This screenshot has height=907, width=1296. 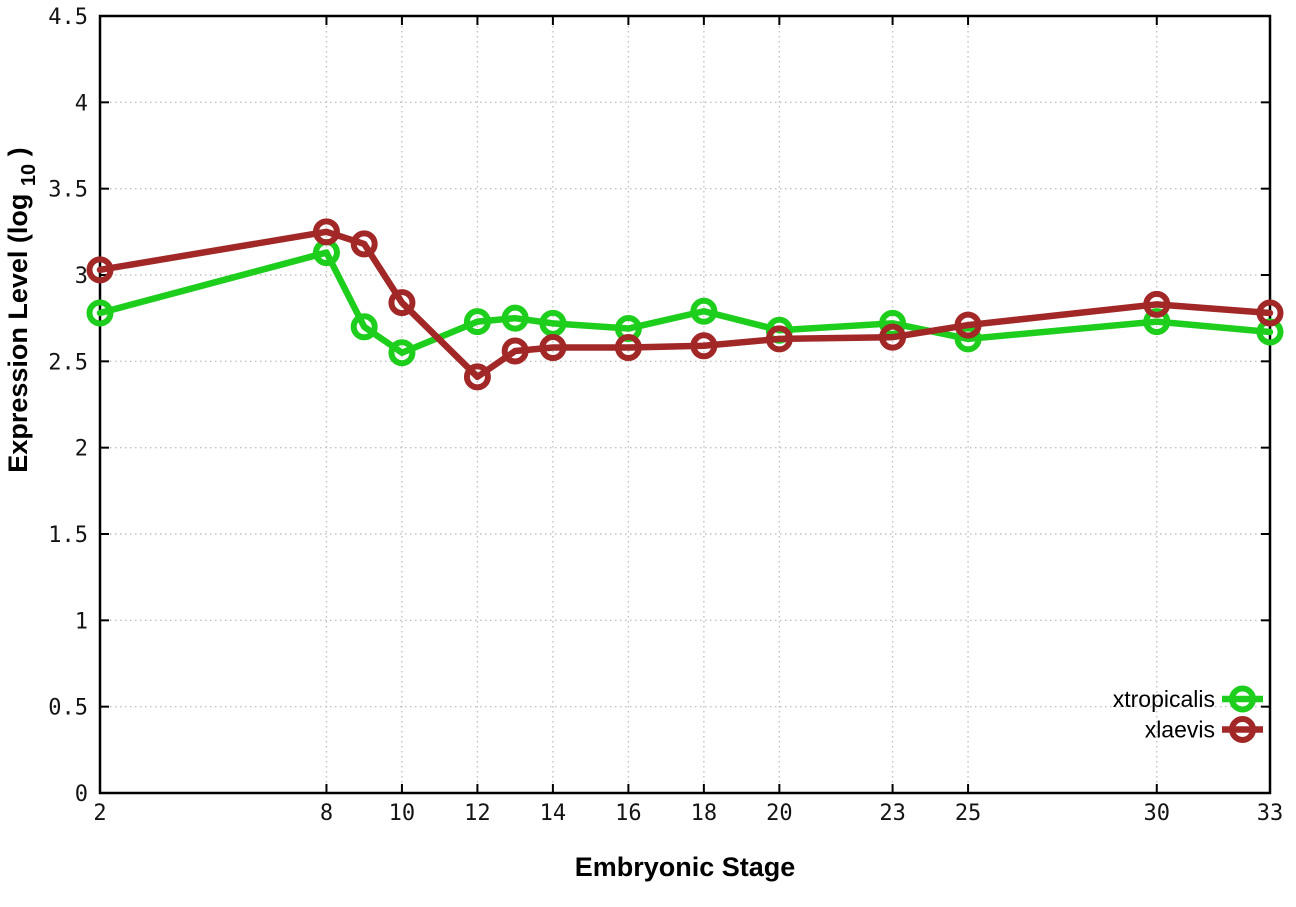 What do you see at coordinates (81, 276) in the screenshot?
I see `y-tick-label-3: 3` at bounding box center [81, 276].